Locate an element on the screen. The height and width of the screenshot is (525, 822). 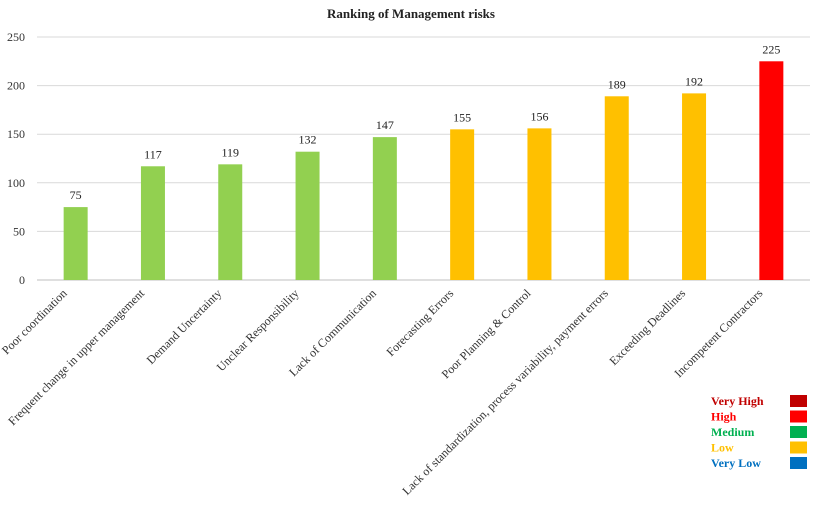
data-label: 156 is located at coordinates (539, 116).